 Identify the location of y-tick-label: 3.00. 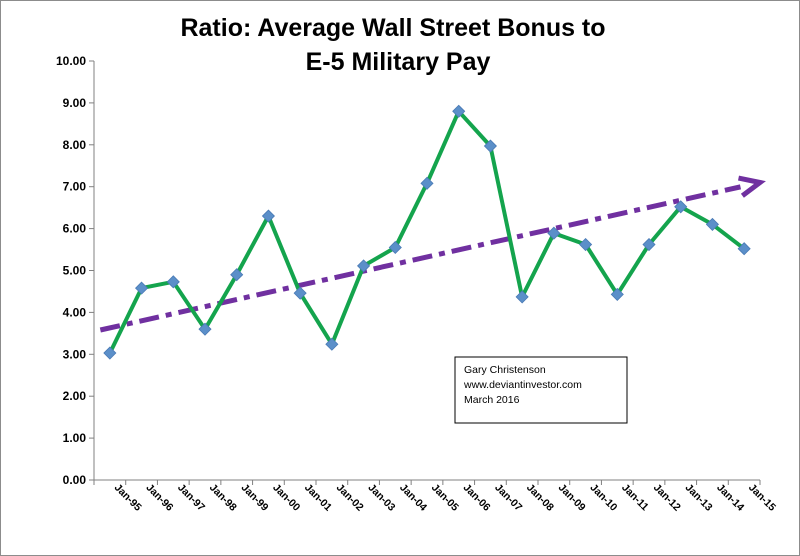
(75, 354).